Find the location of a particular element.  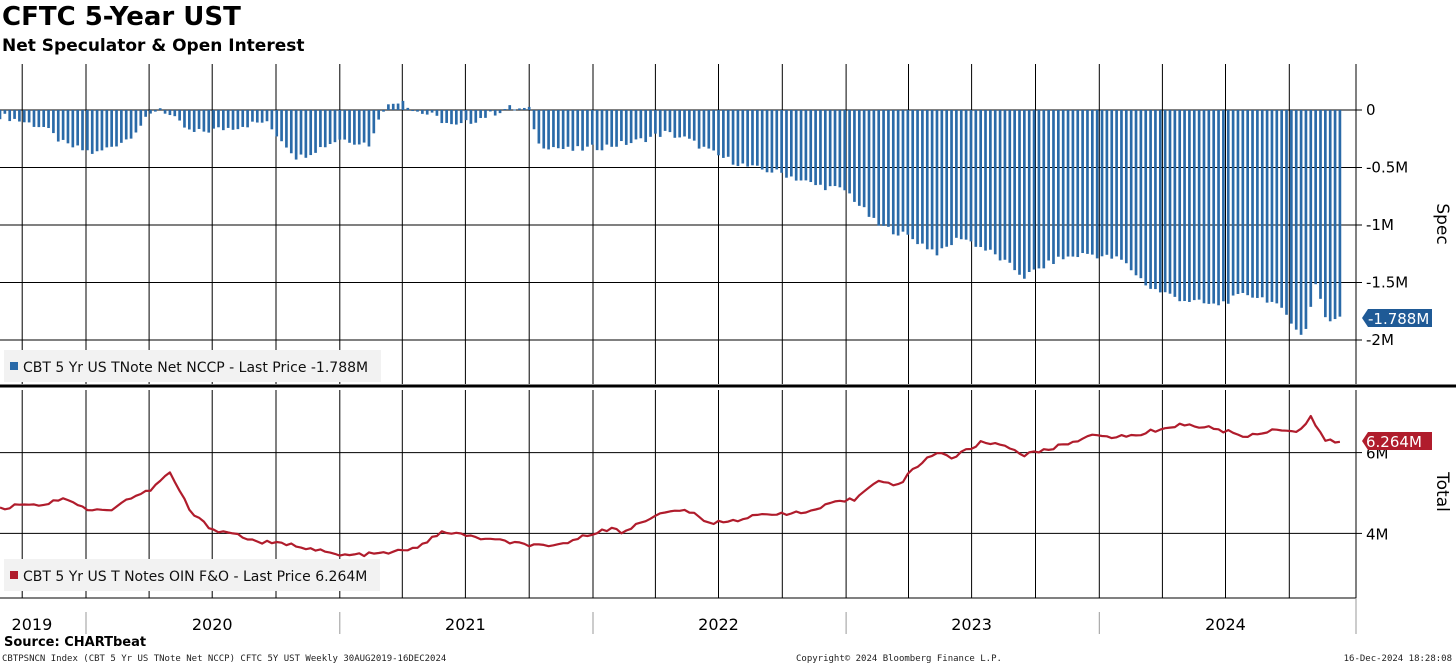

total-tick-label: 4M is located at coordinates (1377, 534).